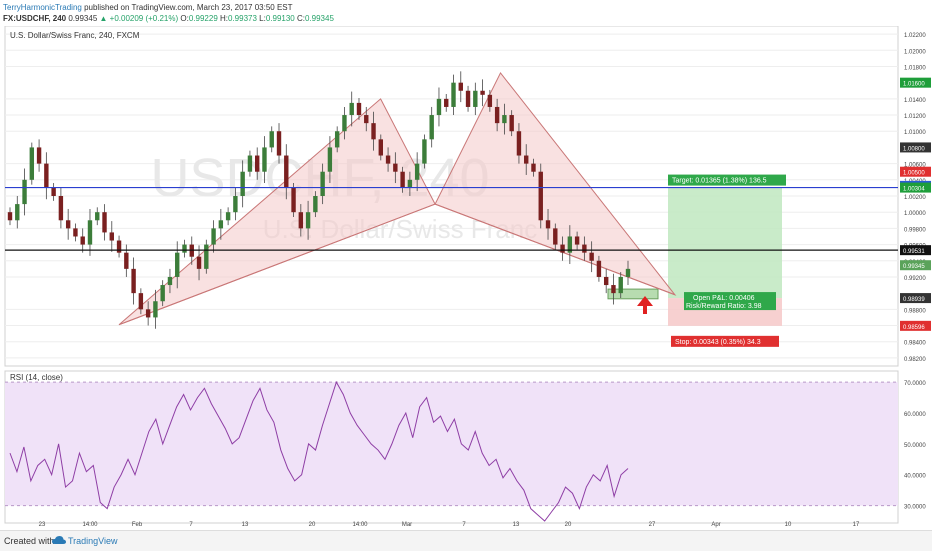 This screenshot has height=551, width=932. What do you see at coordinates (725, 243) in the screenshot?
I see `target-zone` at bounding box center [725, 243].